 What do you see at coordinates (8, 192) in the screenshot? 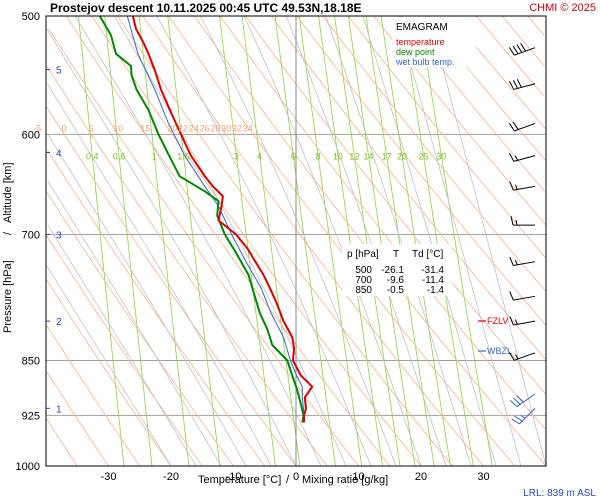
I see `y-axis-secondary-label: Altitude [km]` at bounding box center [8, 192].